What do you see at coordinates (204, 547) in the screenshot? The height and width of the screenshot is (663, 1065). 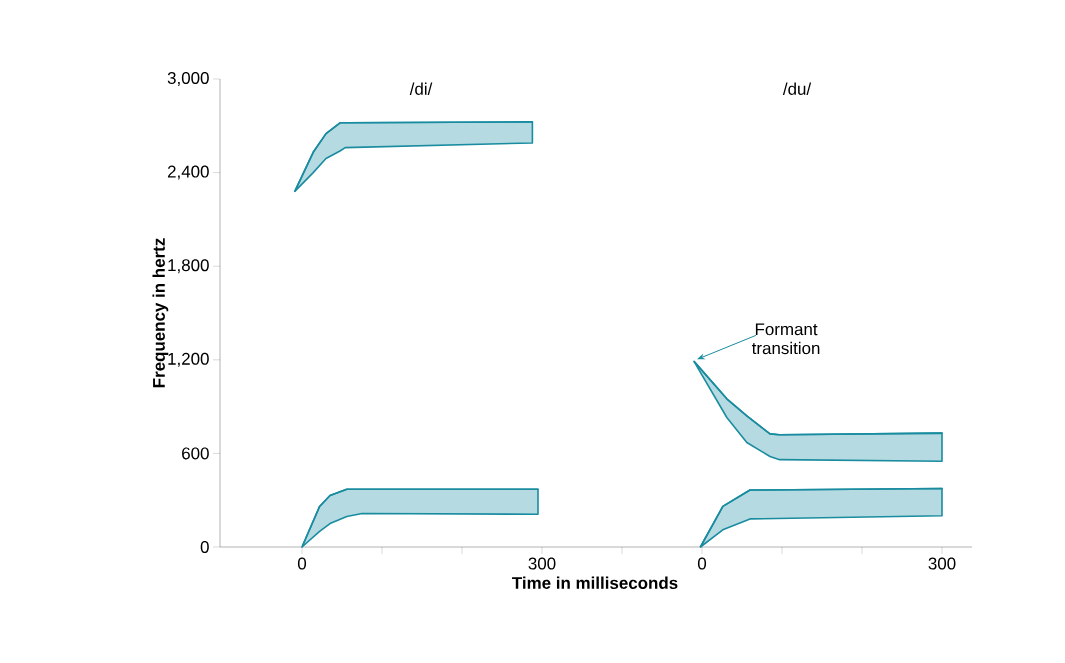 I see `y-tick-label: 0` at bounding box center [204, 547].